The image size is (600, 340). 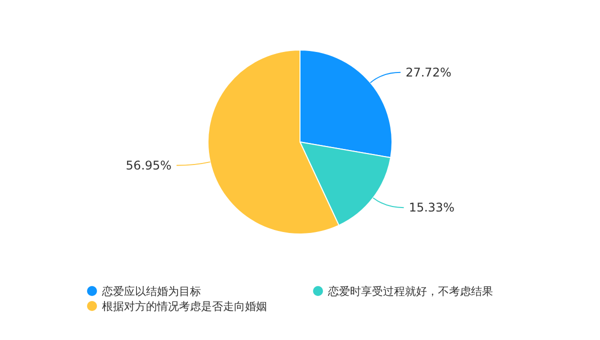 I want to click on legend-label: 恋爱时享受过程就好，不考虑结果, so click(x=410, y=291).